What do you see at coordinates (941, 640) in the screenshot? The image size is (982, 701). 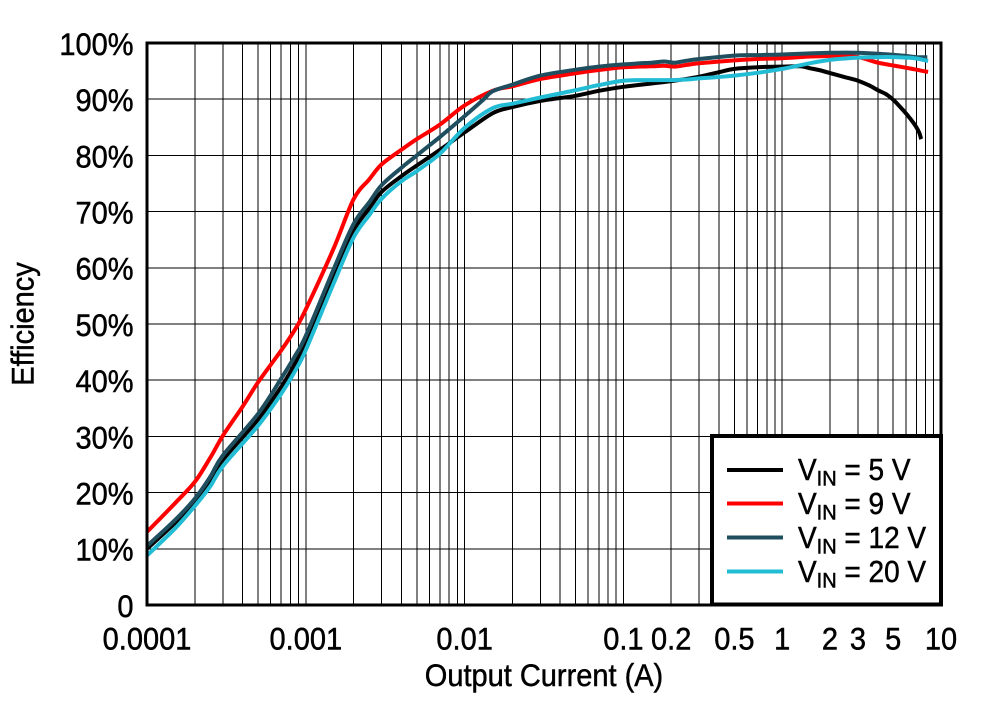 I see `svg-text: 10` at bounding box center [941, 640].